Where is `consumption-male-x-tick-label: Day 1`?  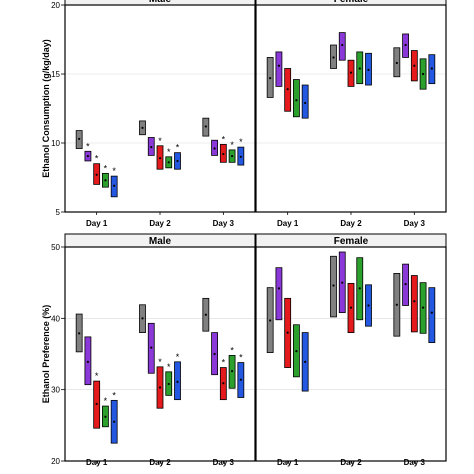 consumption-male-x-tick-label: Day 1 is located at coordinates (97, 223).